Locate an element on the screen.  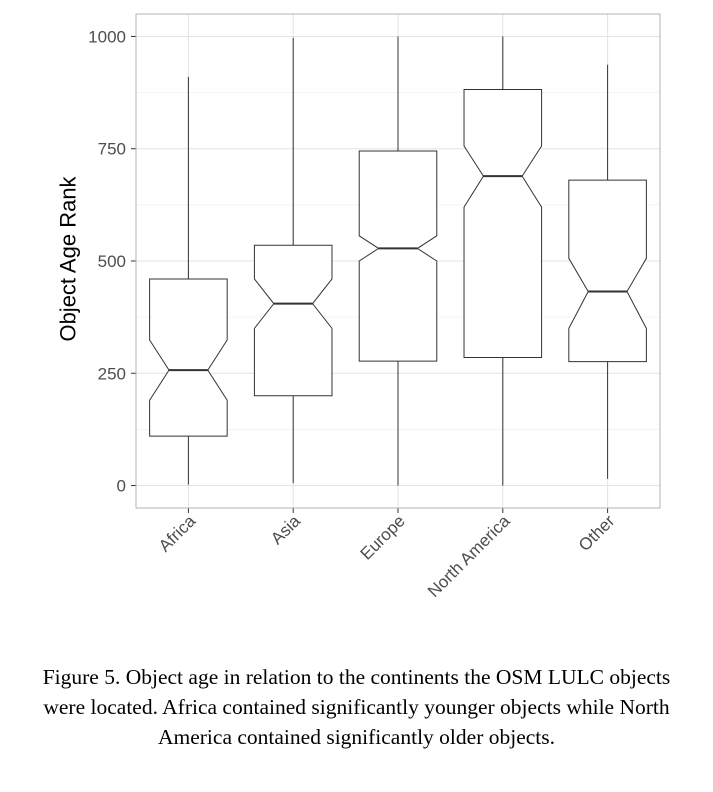
y-tick-label: 1000 is located at coordinates (107, 36).